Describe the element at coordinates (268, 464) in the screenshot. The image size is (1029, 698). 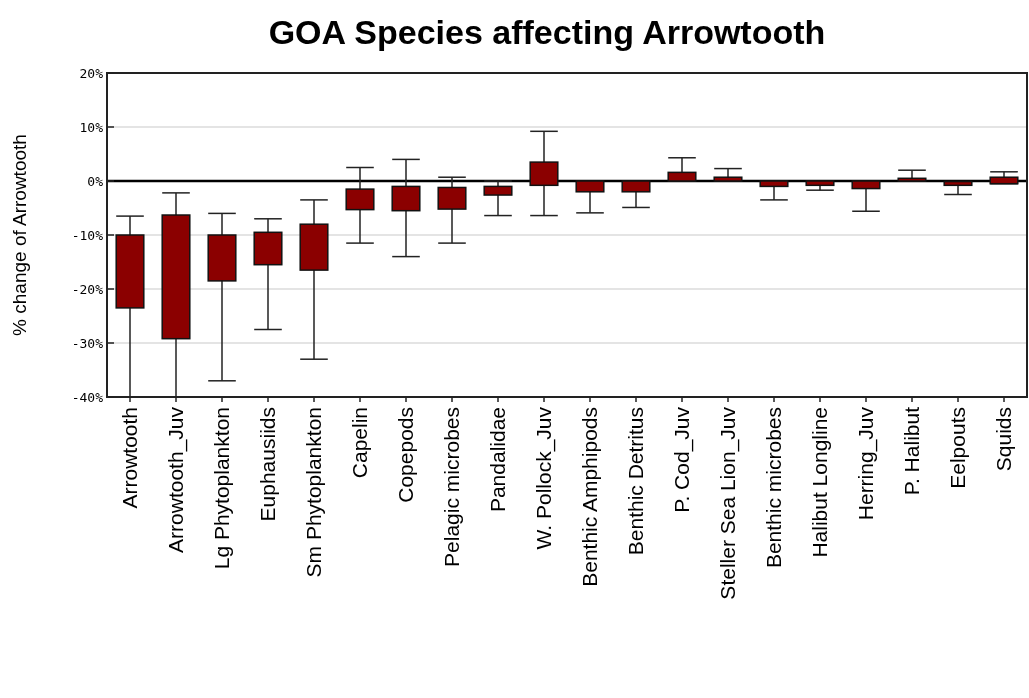
I see `x-tick-label: Euphausiids` at that location.